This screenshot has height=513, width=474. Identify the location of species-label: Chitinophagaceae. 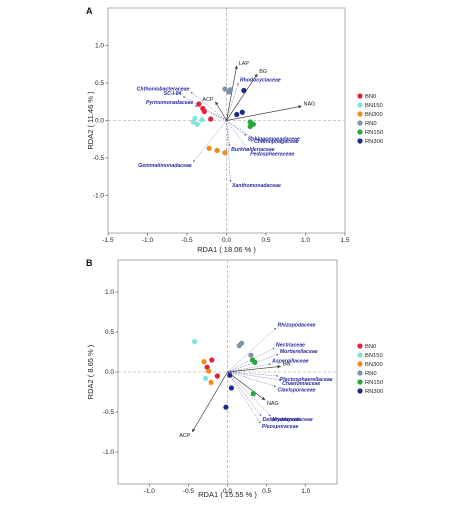
(276, 142).